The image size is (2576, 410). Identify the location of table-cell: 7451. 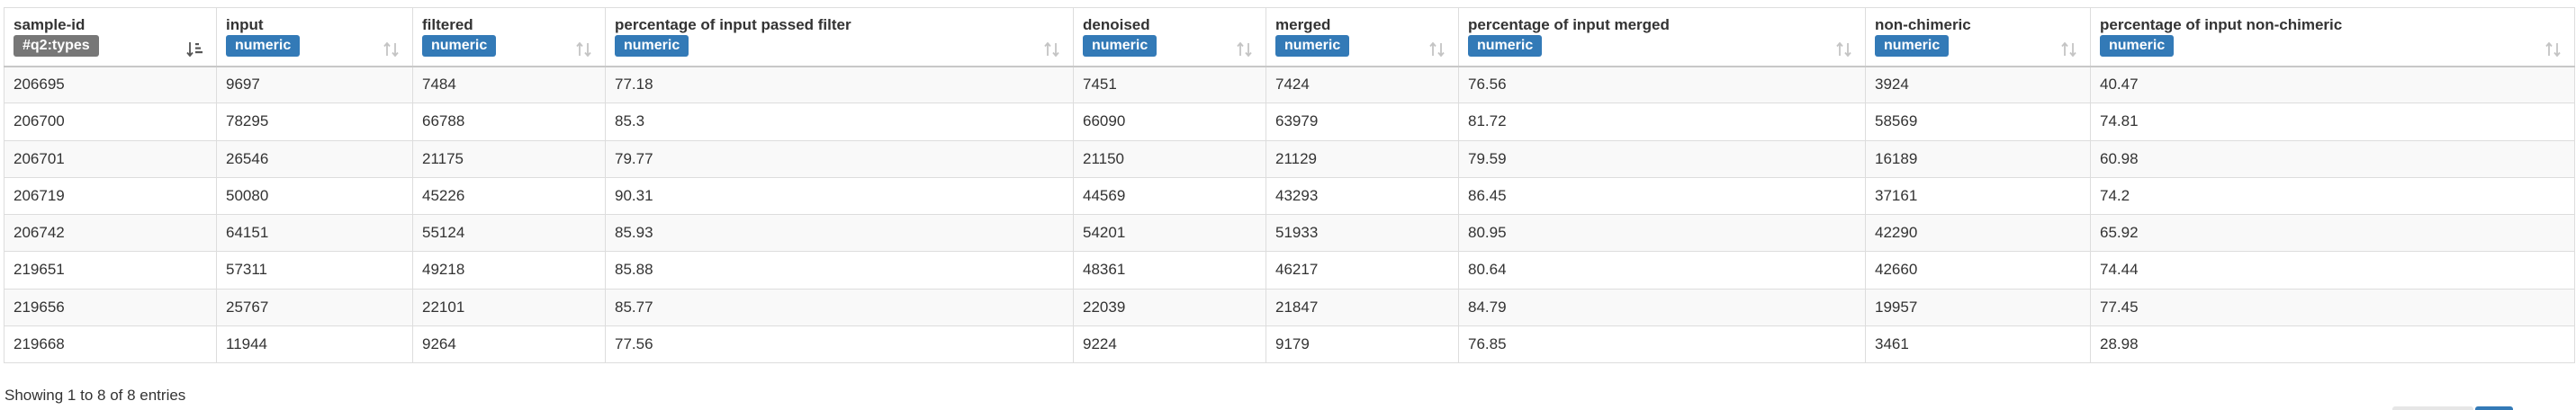
(1169, 84).